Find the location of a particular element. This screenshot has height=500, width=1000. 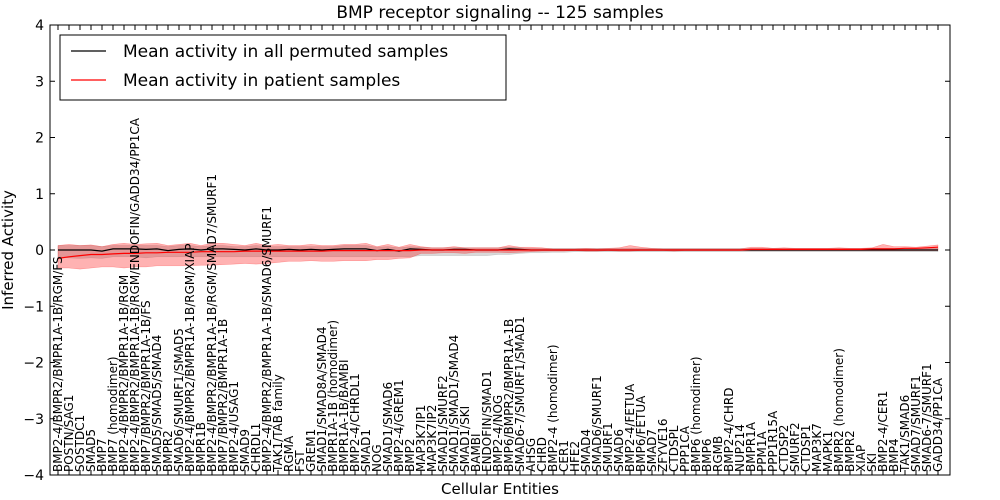

x-tick-label: BMP7 is located at coordinates (102, 455).